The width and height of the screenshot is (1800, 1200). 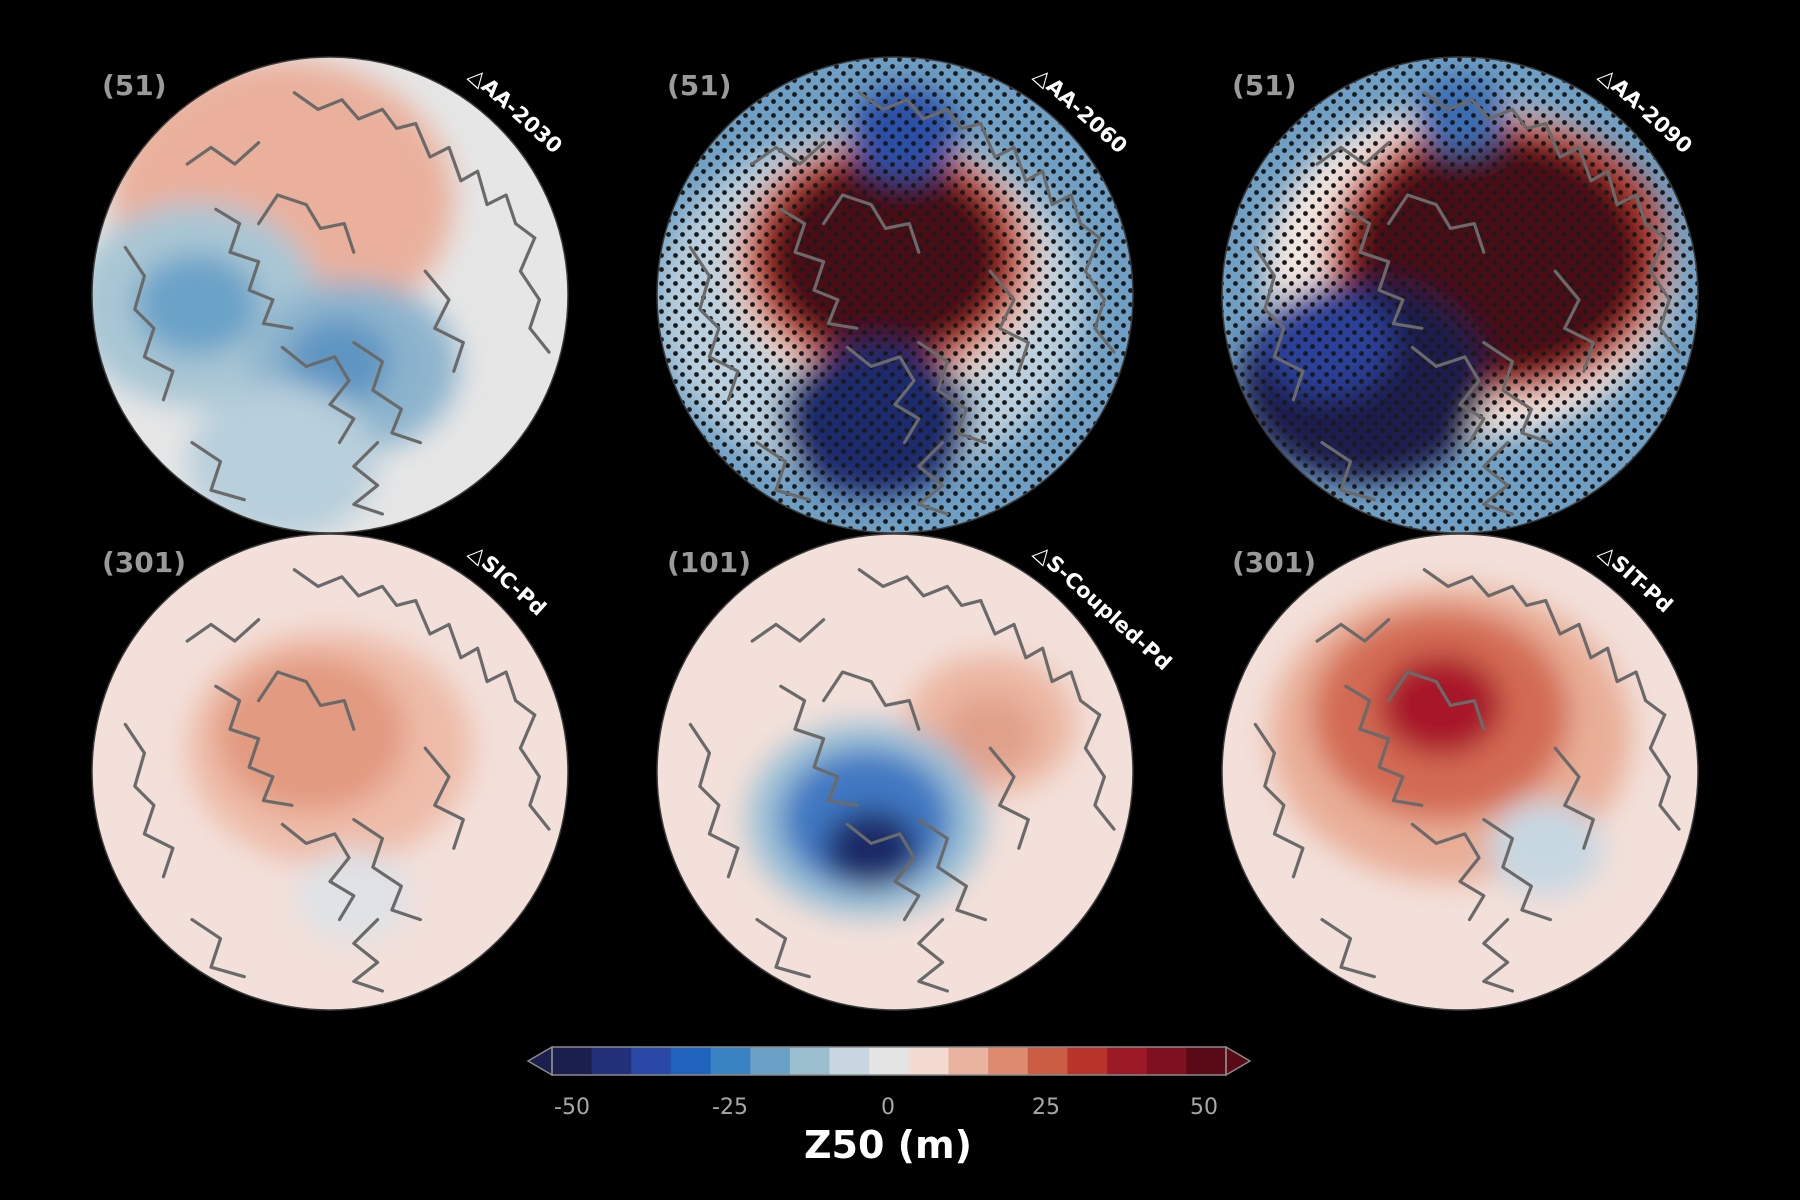 What do you see at coordinates (709, 562) in the screenshot?
I see `panel-count: (101)` at bounding box center [709, 562].